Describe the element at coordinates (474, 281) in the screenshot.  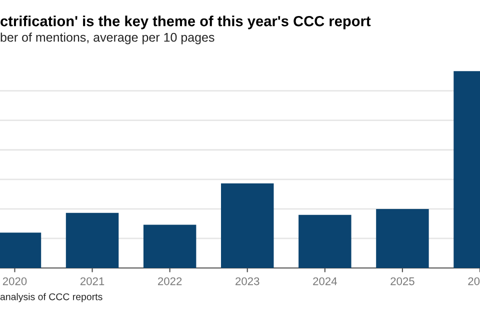
I see `x-tick-label: 20` at that location.